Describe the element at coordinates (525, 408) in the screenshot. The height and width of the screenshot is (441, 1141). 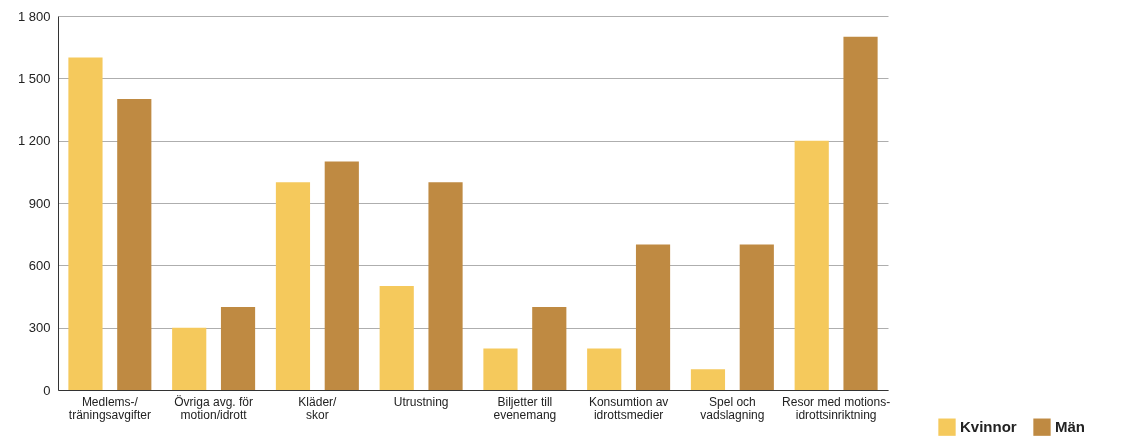
I see `x-tick-label: Biljetter till evenemang` at that location.